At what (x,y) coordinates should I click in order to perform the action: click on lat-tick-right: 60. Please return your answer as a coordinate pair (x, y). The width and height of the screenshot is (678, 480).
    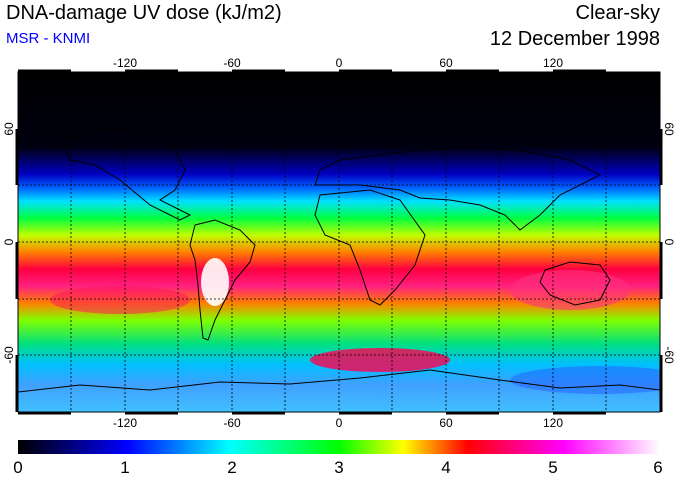
    Looking at the image, I should click on (669, 129).